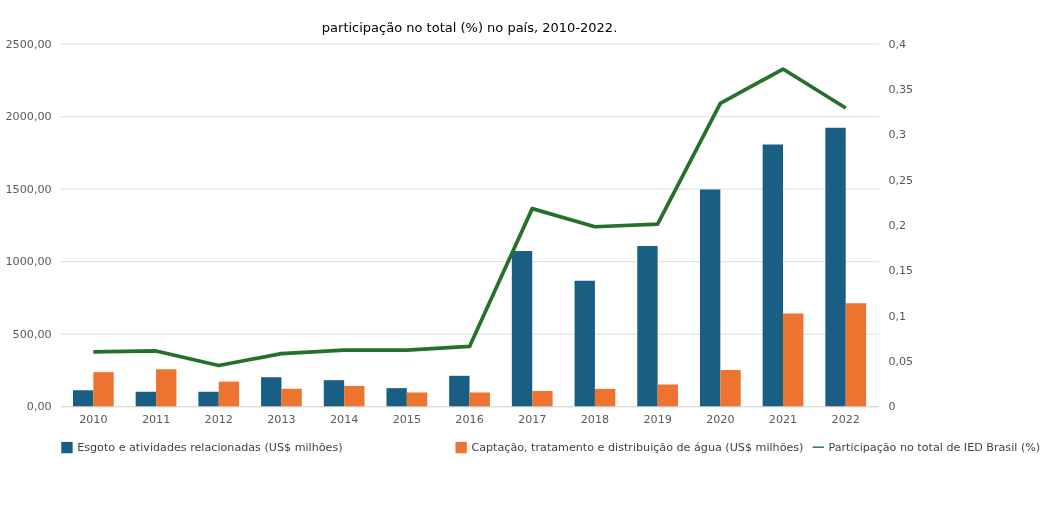  Describe the element at coordinates (897, 226) in the screenshot. I see `y2-tick-label: 0,2` at that location.